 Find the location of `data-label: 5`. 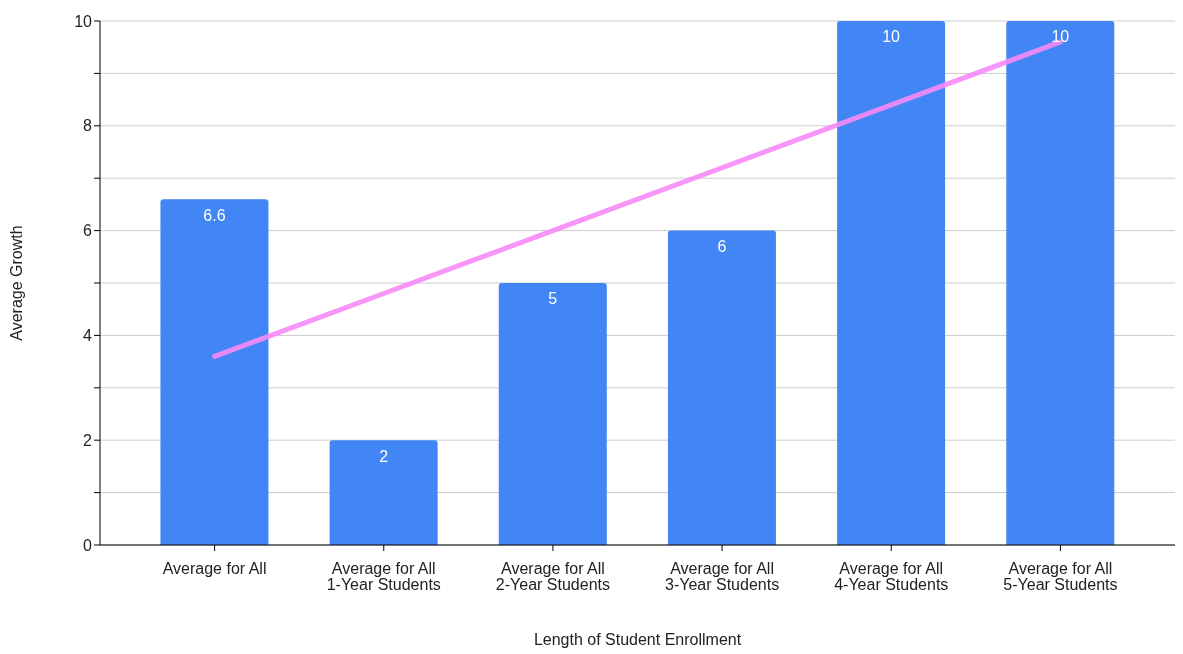

data-label: 5 is located at coordinates (553, 299).